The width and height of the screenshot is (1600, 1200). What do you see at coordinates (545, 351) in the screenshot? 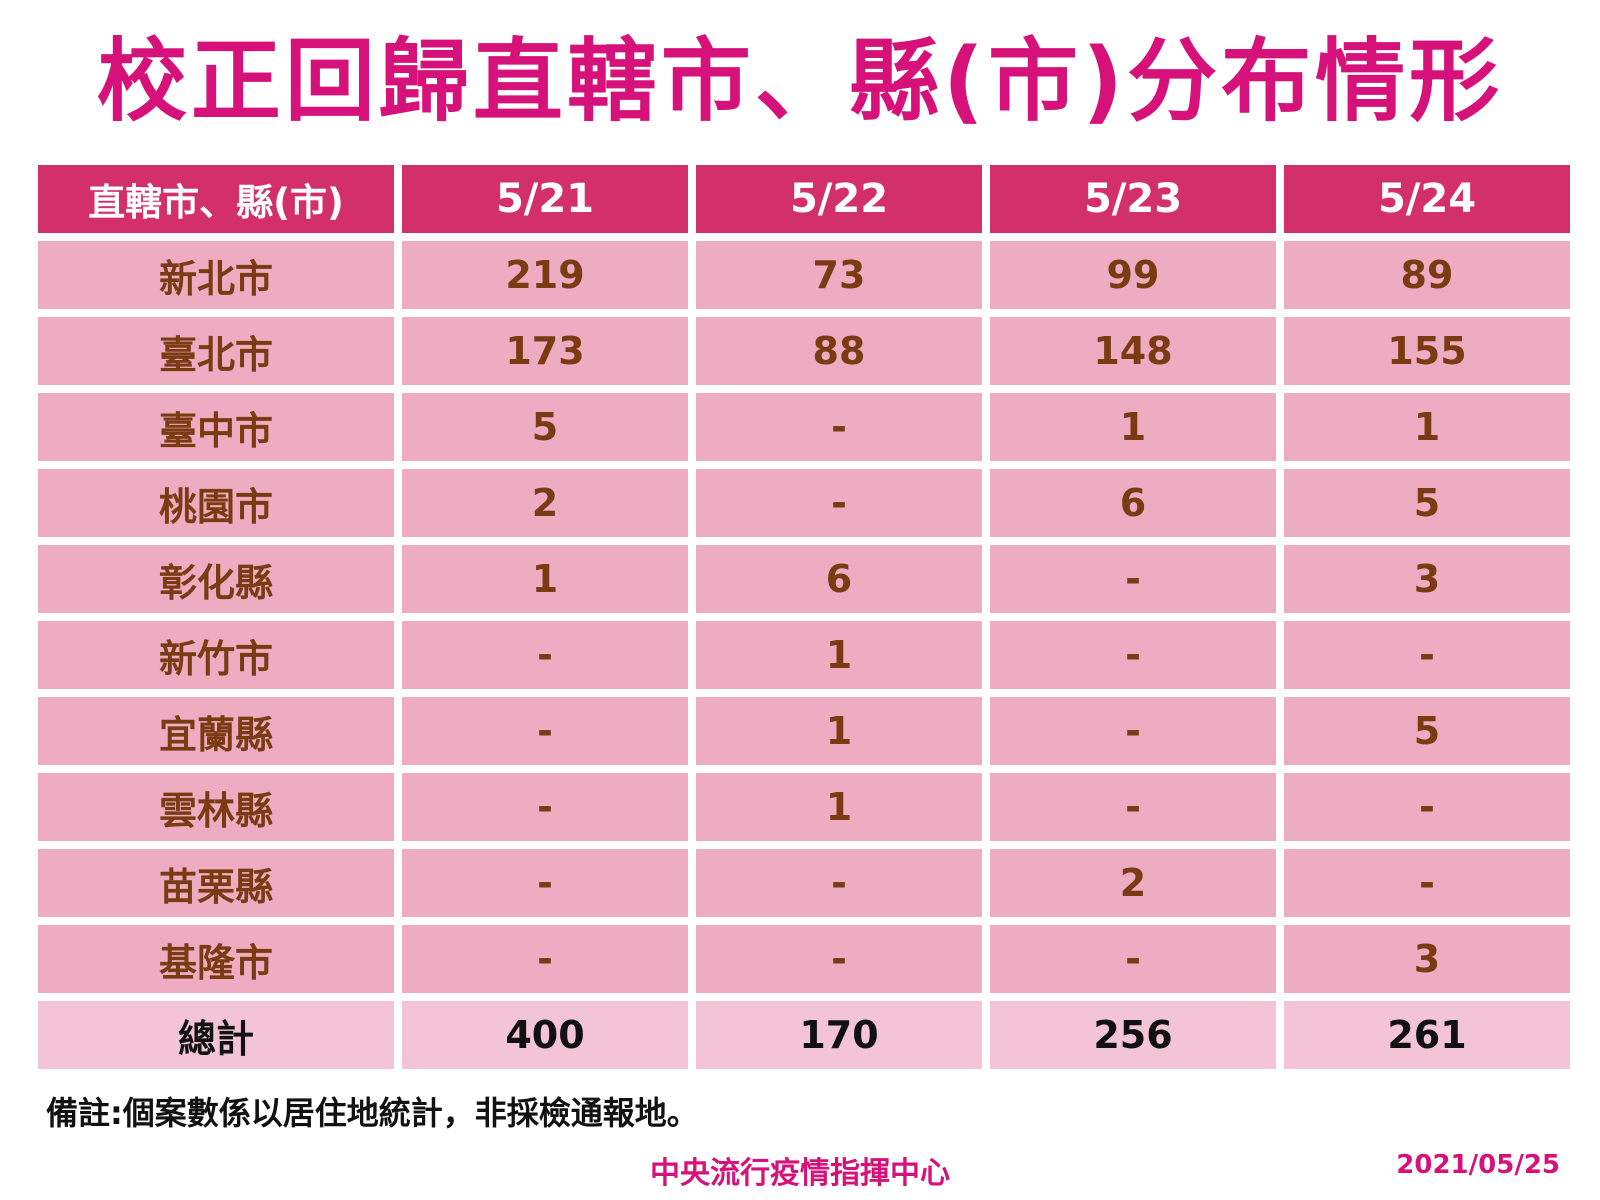
I see `value-cell: 173` at bounding box center [545, 351].